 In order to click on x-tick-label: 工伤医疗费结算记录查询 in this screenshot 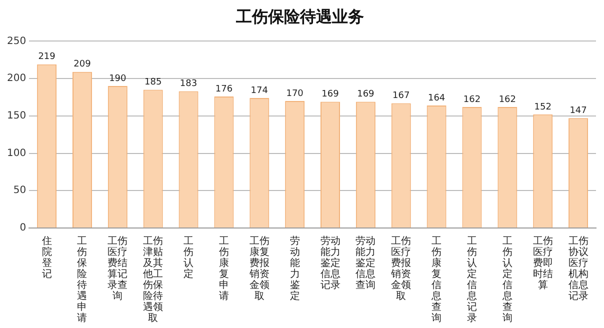, I will do `click(118, 269)`.